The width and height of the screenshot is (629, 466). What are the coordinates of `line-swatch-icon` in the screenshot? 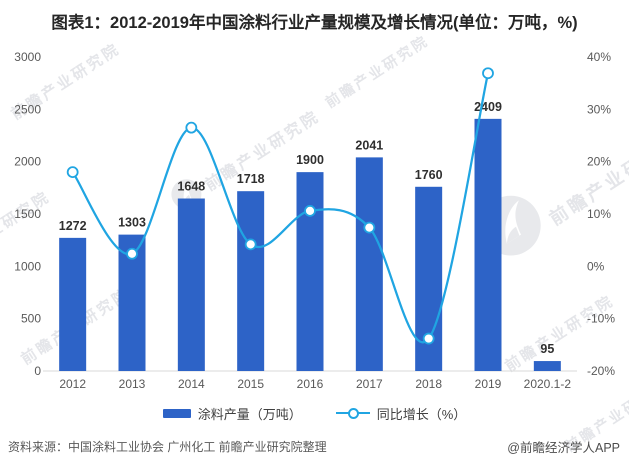 It's located at (352, 413).